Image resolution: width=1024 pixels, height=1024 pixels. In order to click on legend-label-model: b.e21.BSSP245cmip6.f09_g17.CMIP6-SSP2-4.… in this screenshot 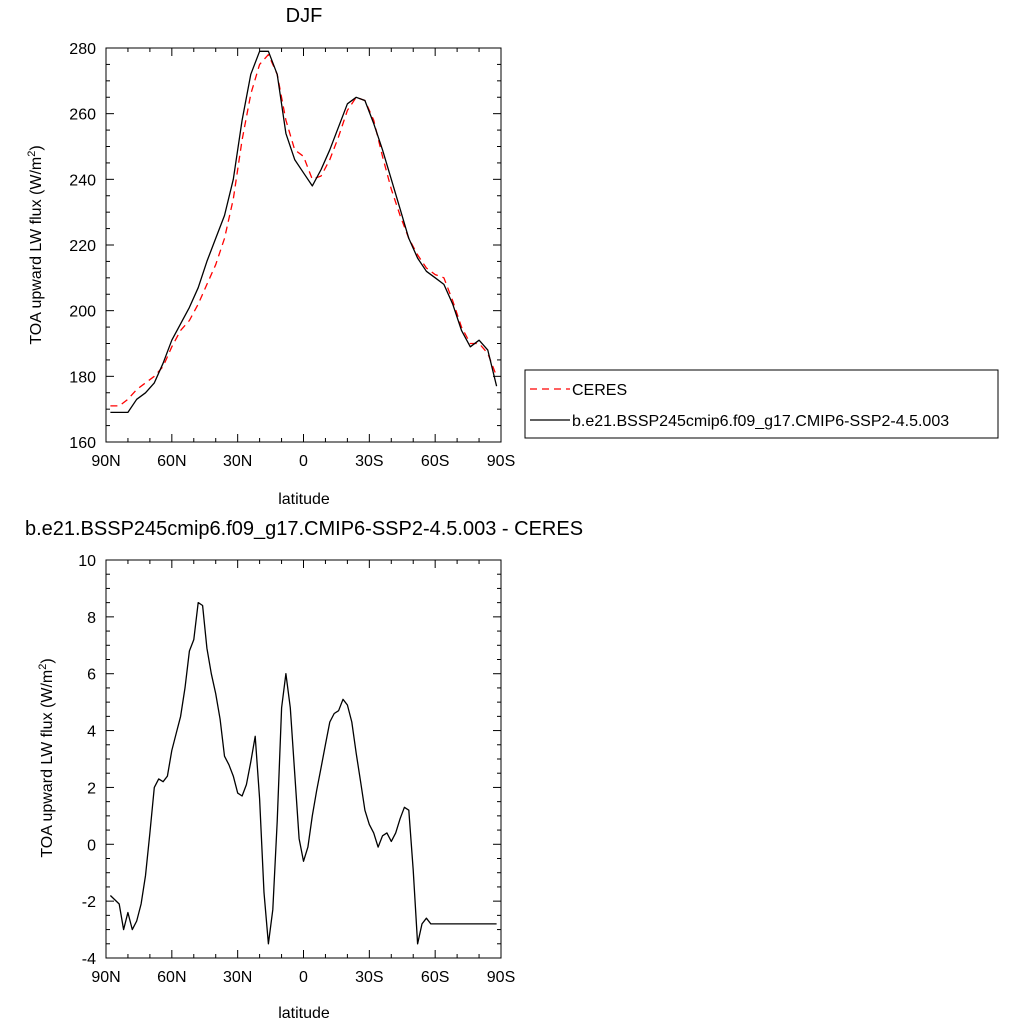, I will do `click(760, 421)`.